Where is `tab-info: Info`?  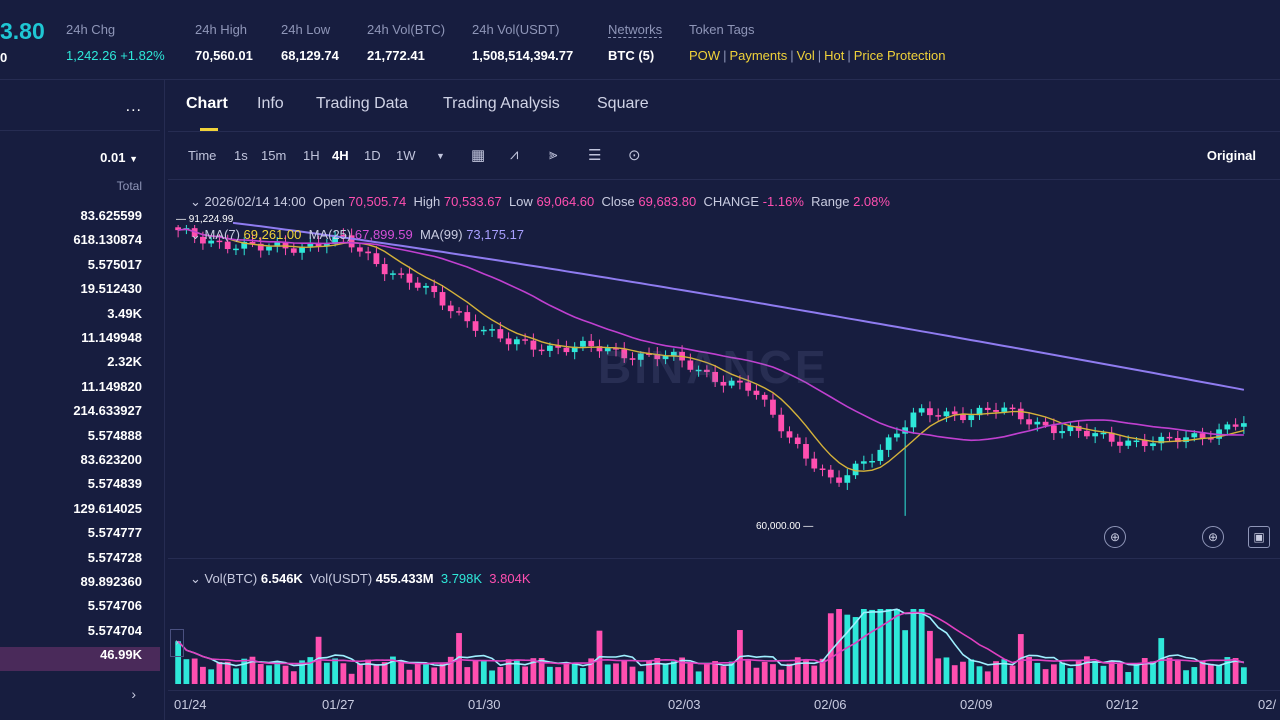 tab-info: Info is located at coordinates (270, 103).